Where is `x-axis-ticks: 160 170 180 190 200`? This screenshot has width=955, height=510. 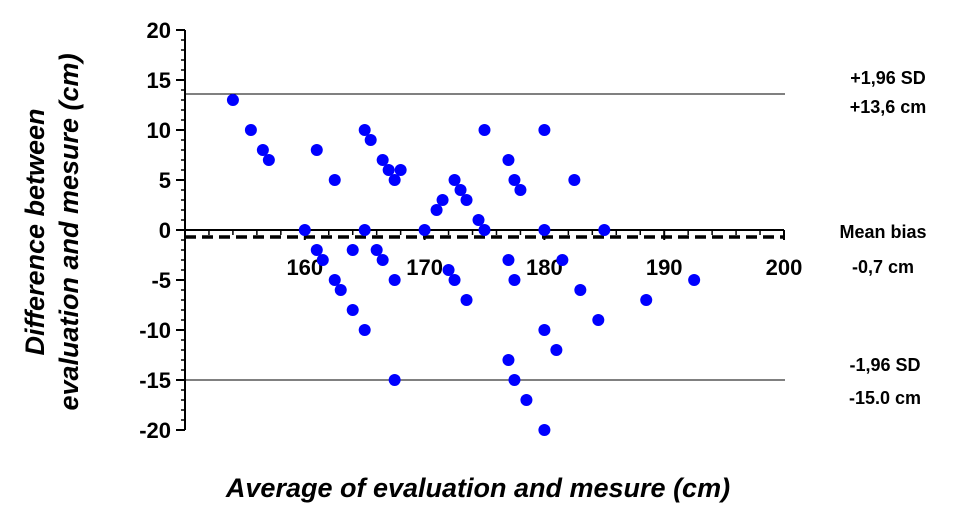
x-axis-ticks: 160 170 180 190 200 is located at coordinates (505, 255).